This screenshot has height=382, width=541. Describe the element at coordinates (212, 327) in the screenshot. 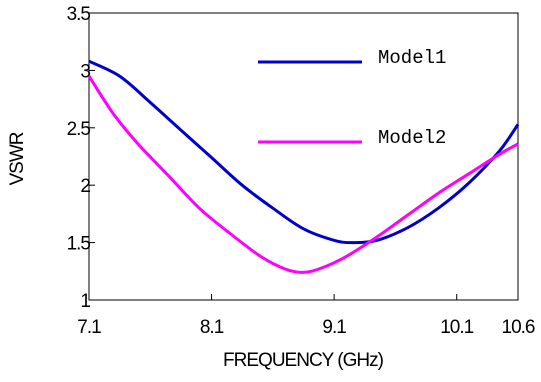

I see `x-tick-label: 8.1` at that location.